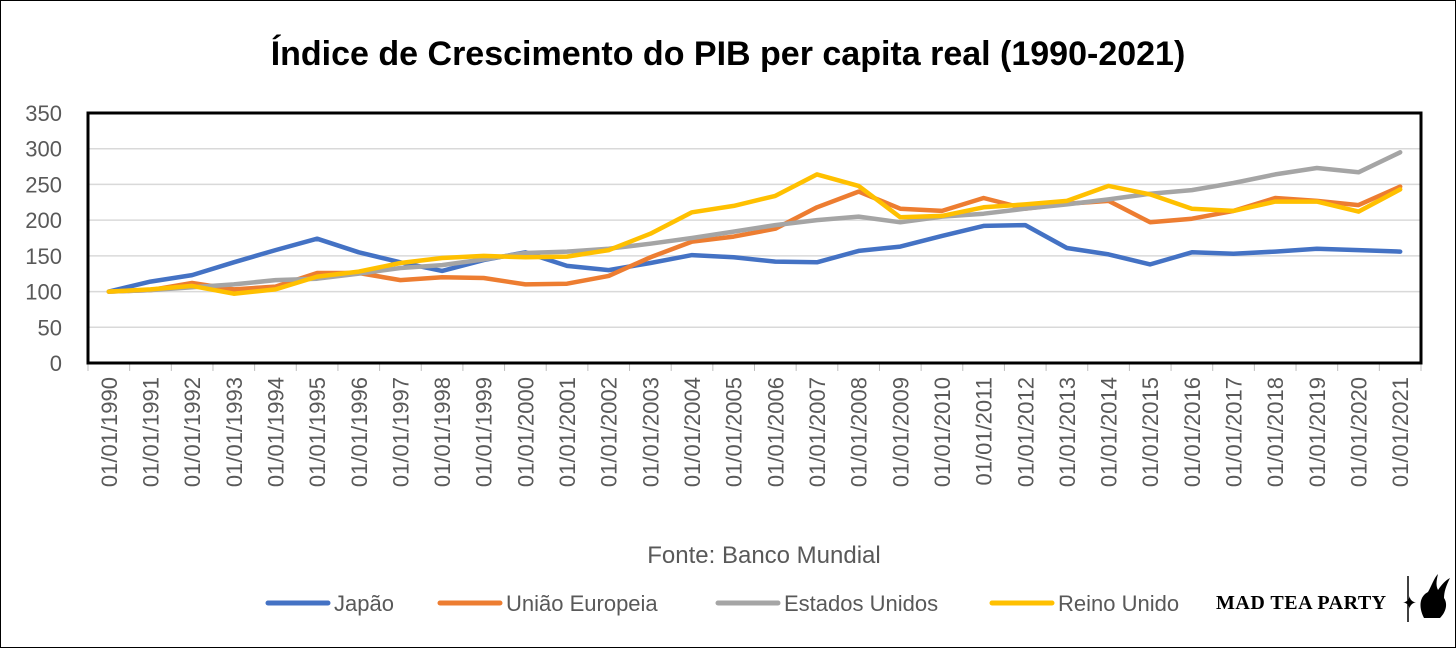  Describe the element at coordinates (754, 258) in the screenshot. I see `series-line` at that location.